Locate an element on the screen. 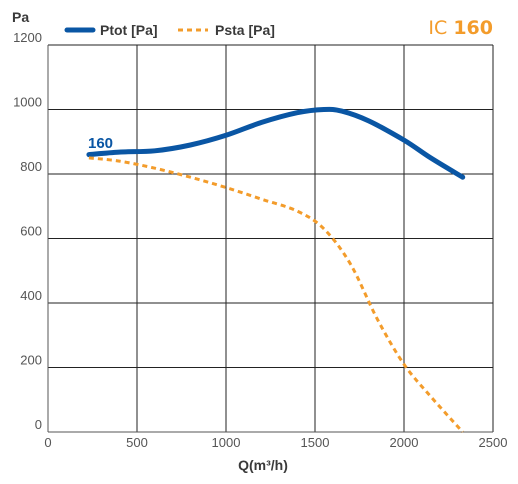  x-tick-label: 0 is located at coordinates (47, 442).